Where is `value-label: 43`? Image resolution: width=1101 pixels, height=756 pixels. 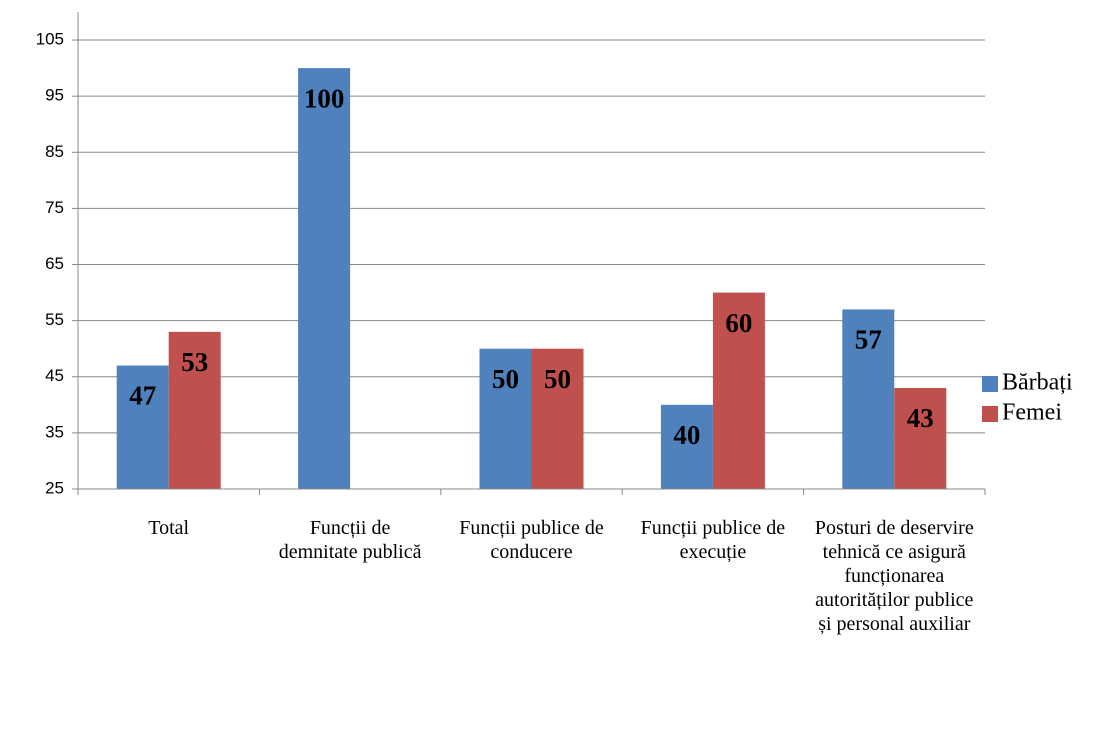
value-label: 43 is located at coordinates (920, 418).